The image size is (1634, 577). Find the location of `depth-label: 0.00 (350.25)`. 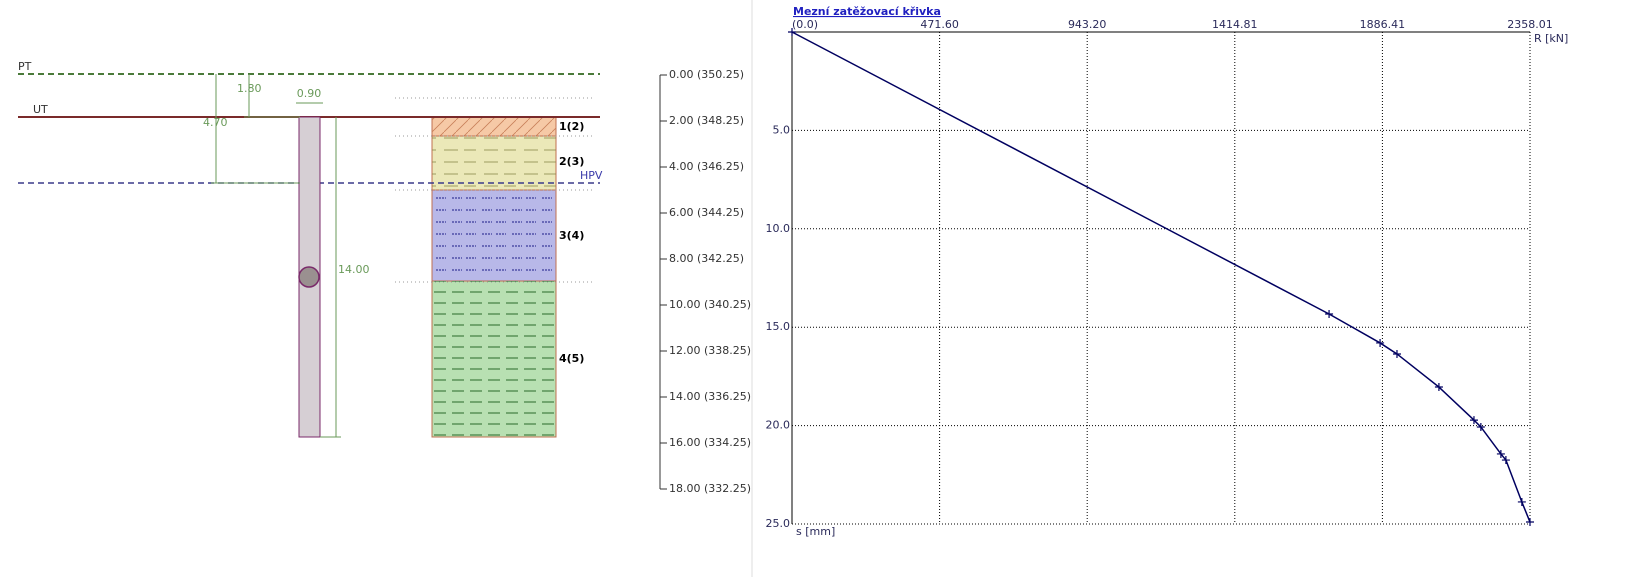

depth-label: 0.00 (350.25) is located at coordinates (706, 74).